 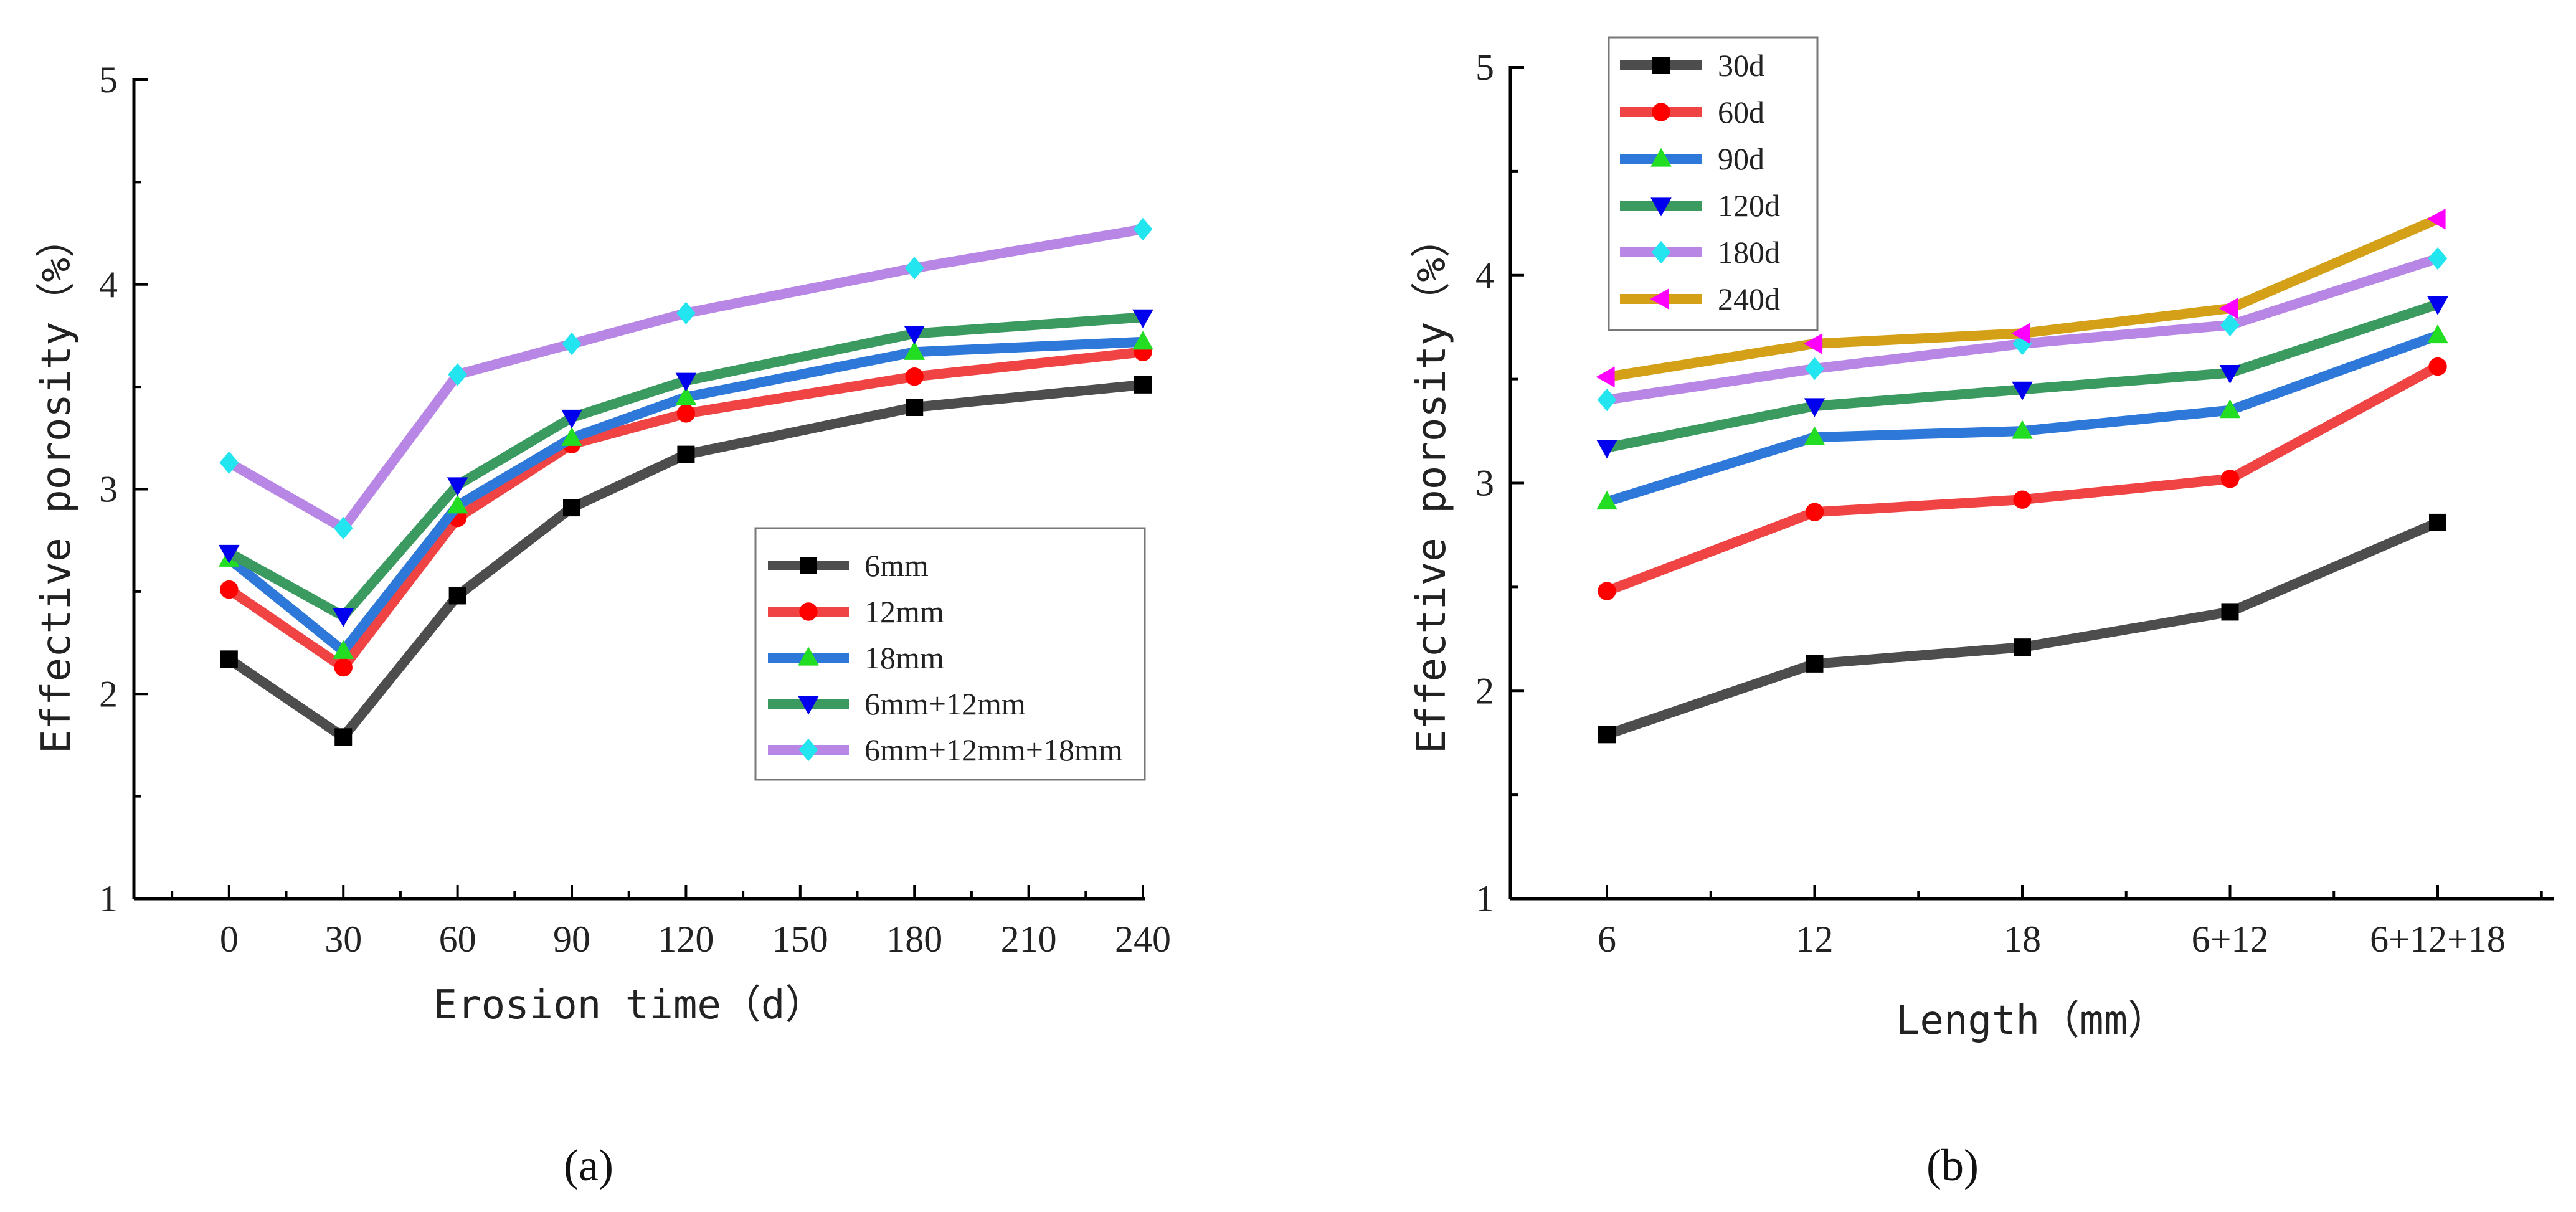 I want to click on chart-b-y-tick-label: 5, so click(x=1485, y=67).